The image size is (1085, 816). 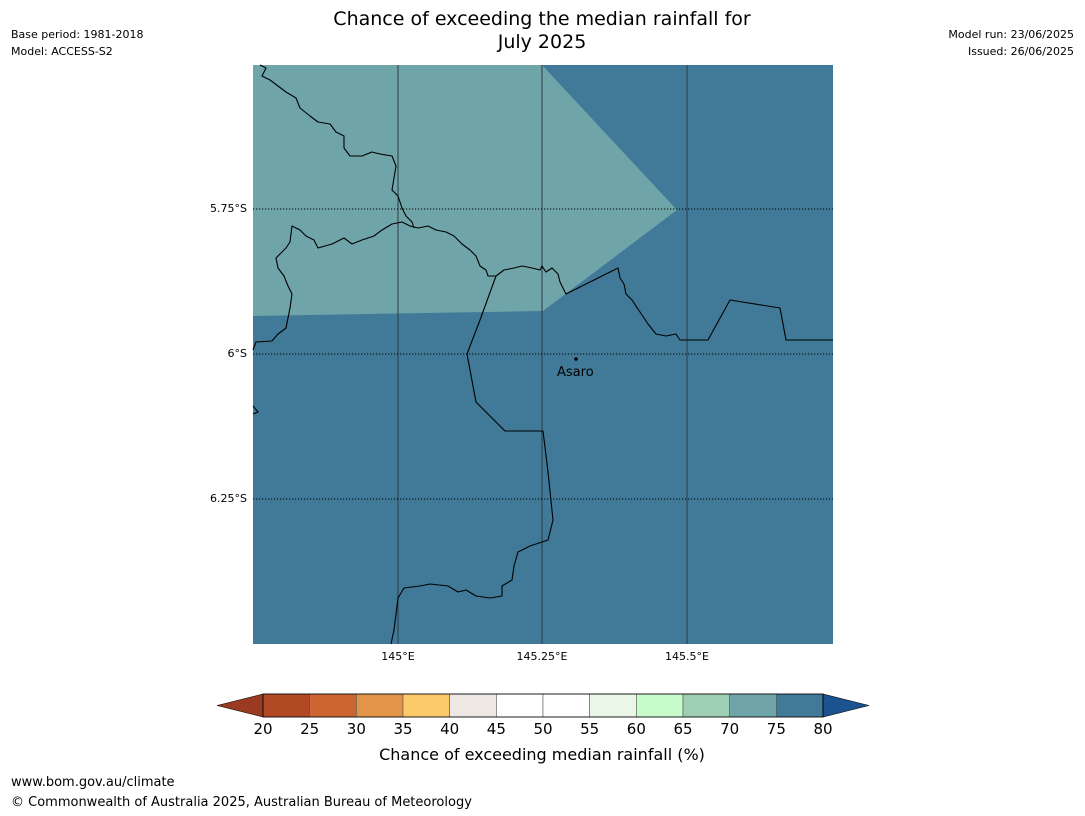 I want to click on colorbar-tick-label: 40, so click(x=450, y=729).